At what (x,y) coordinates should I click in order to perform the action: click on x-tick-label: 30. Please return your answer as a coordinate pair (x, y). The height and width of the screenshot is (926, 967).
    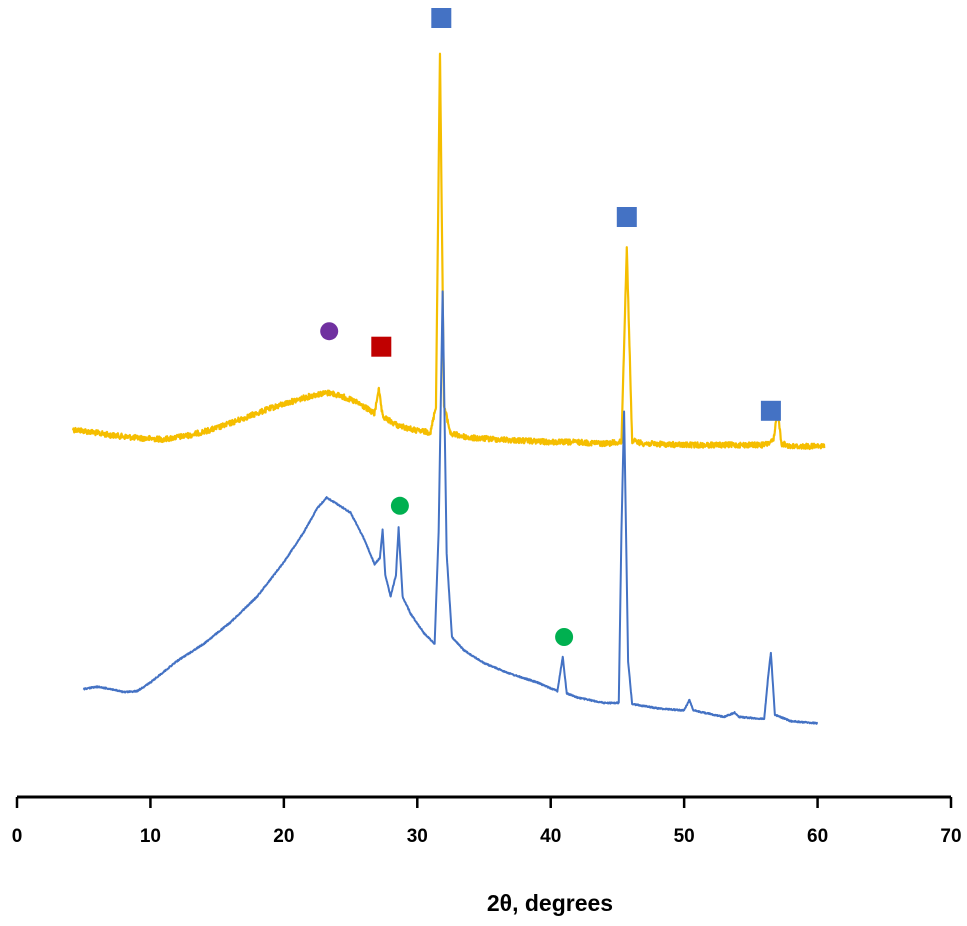
    Looking at the image, I should click on (417, 836).